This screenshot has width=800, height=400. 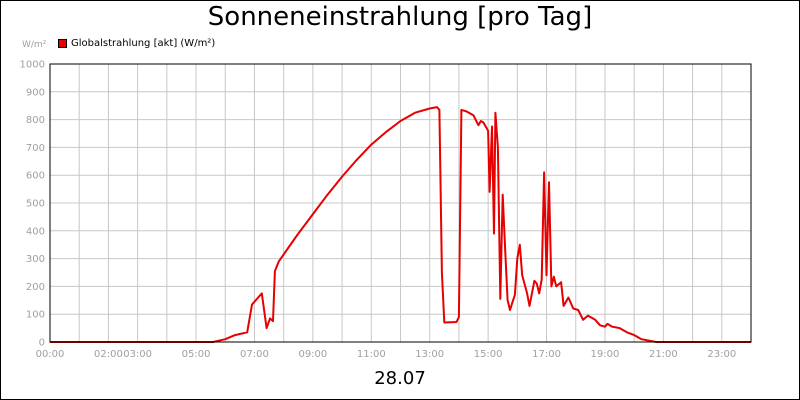 What do you see at coordinates (429, 354) in the screenshot?
I see `x-tick-label: 13:00` at bounding box center [429, 354].